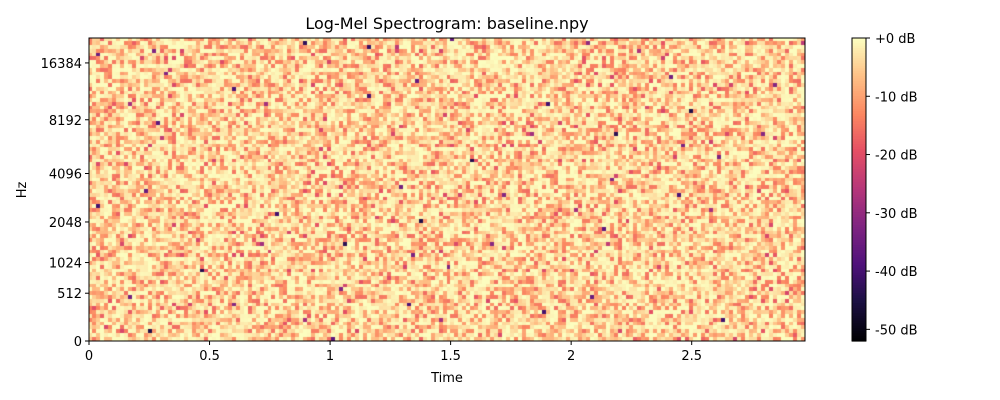  Describe the element at coordinates (896, 97) in the screenshot. I see `colorbar-tick-label: -10 dB` at that location.